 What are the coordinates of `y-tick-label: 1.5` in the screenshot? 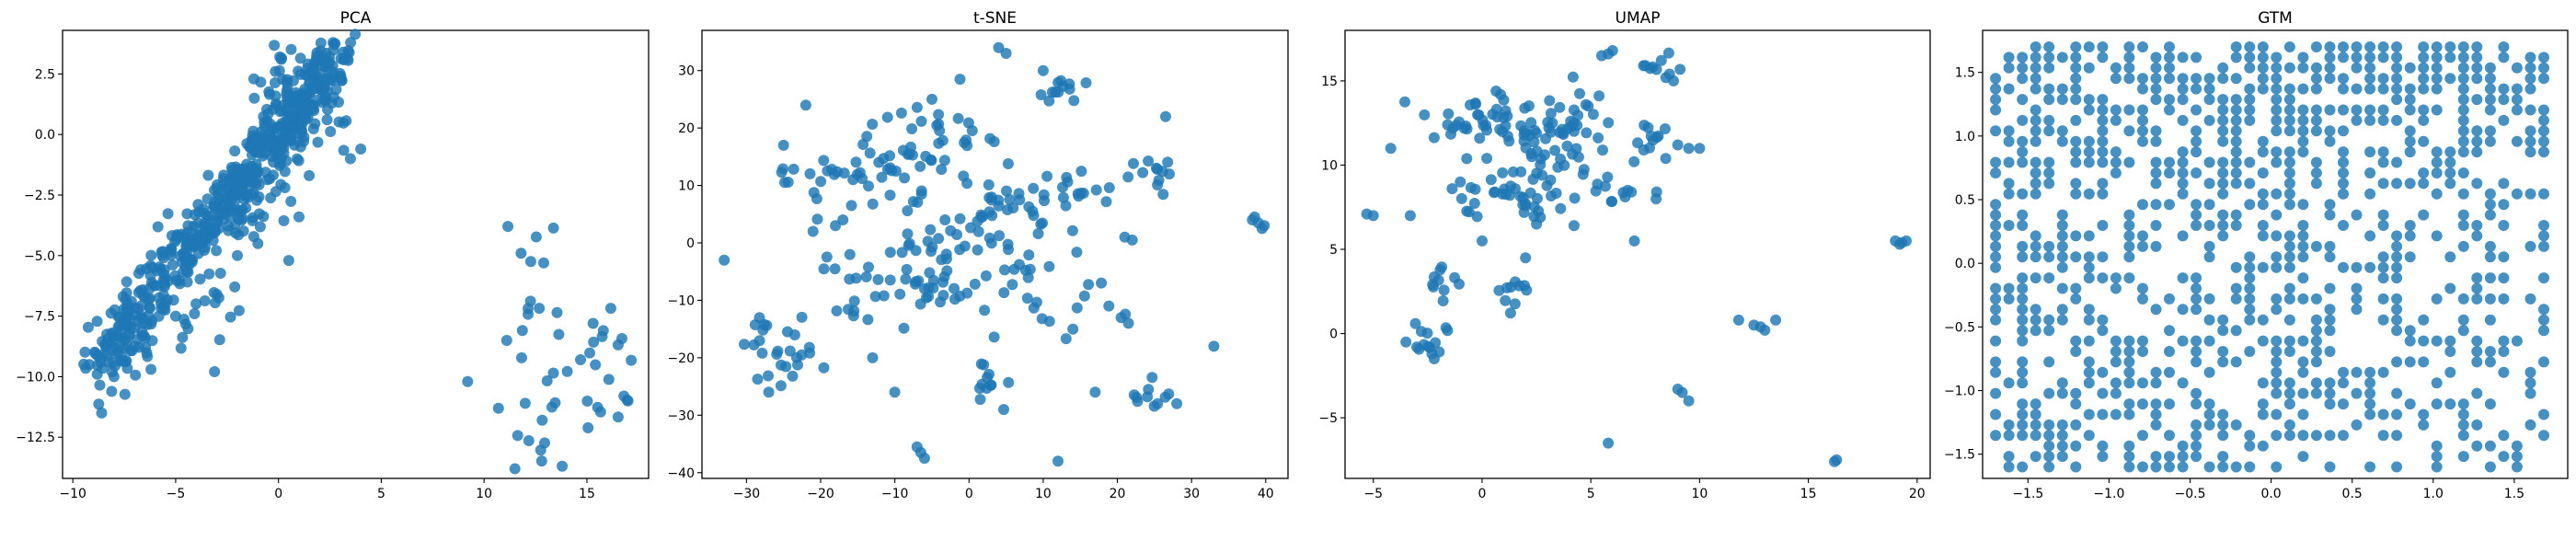 It's located at (1965, 73).